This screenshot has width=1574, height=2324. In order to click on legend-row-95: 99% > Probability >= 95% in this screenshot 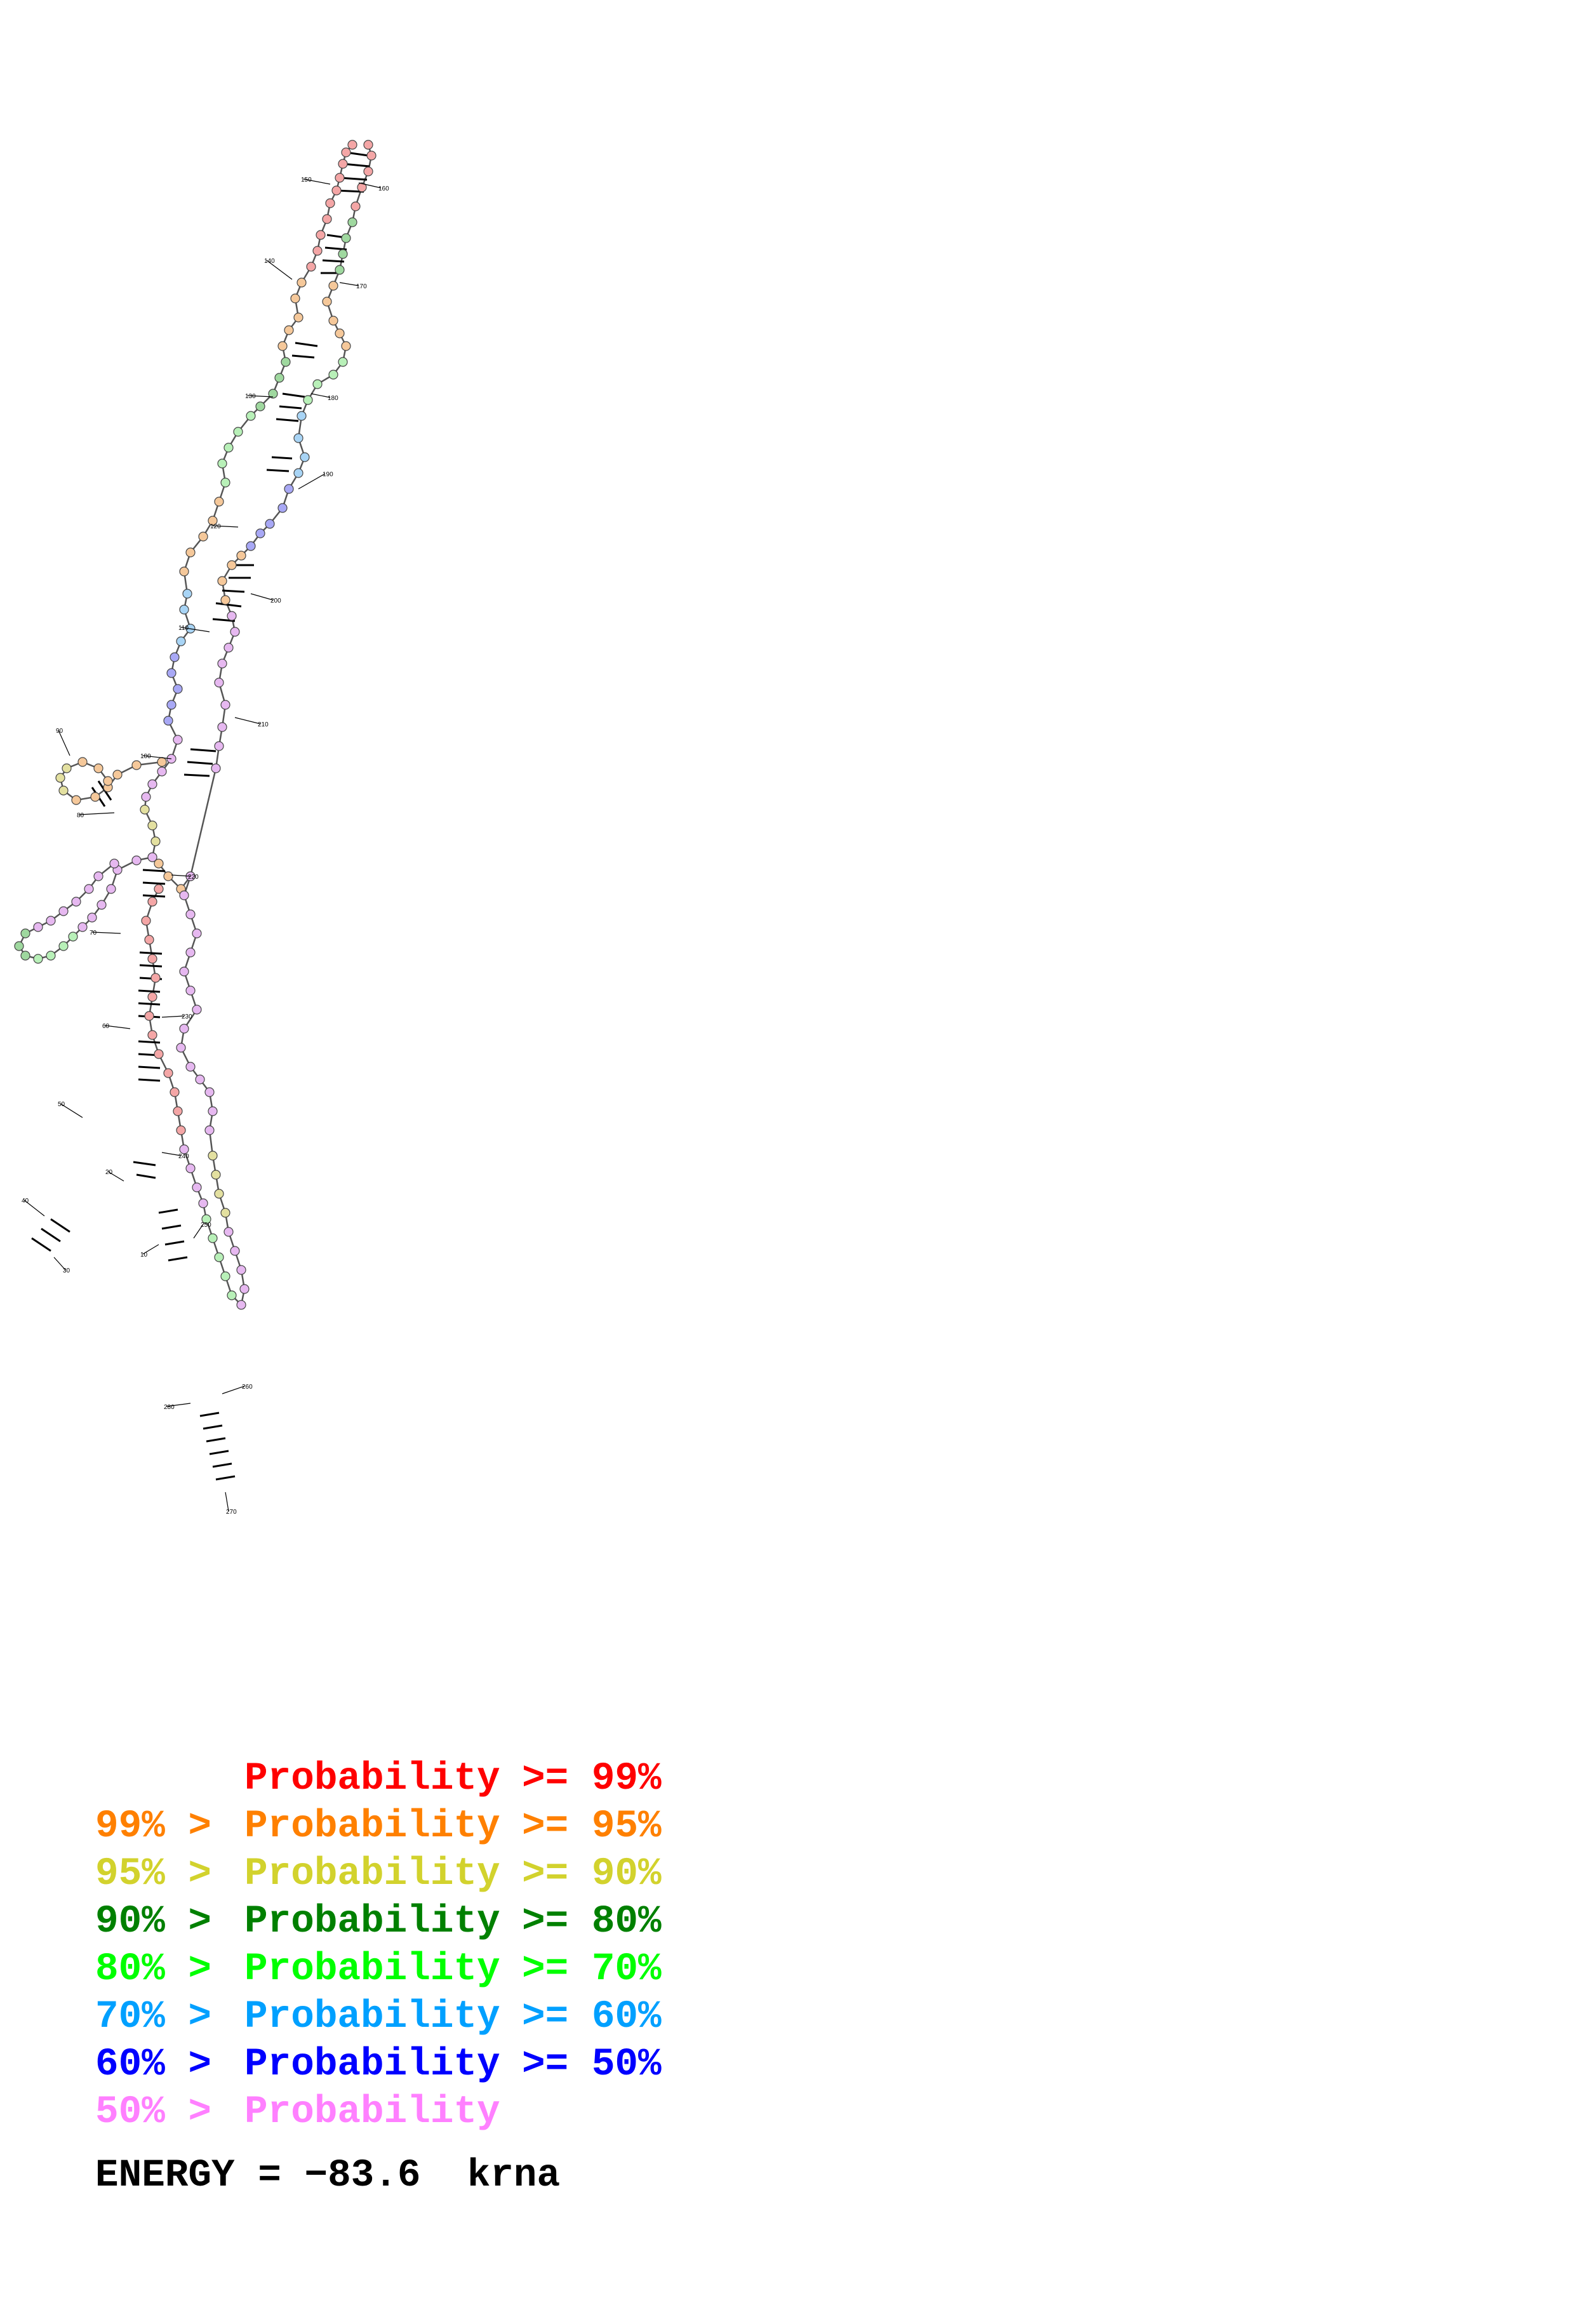, I will do `click(381, 1826)`.